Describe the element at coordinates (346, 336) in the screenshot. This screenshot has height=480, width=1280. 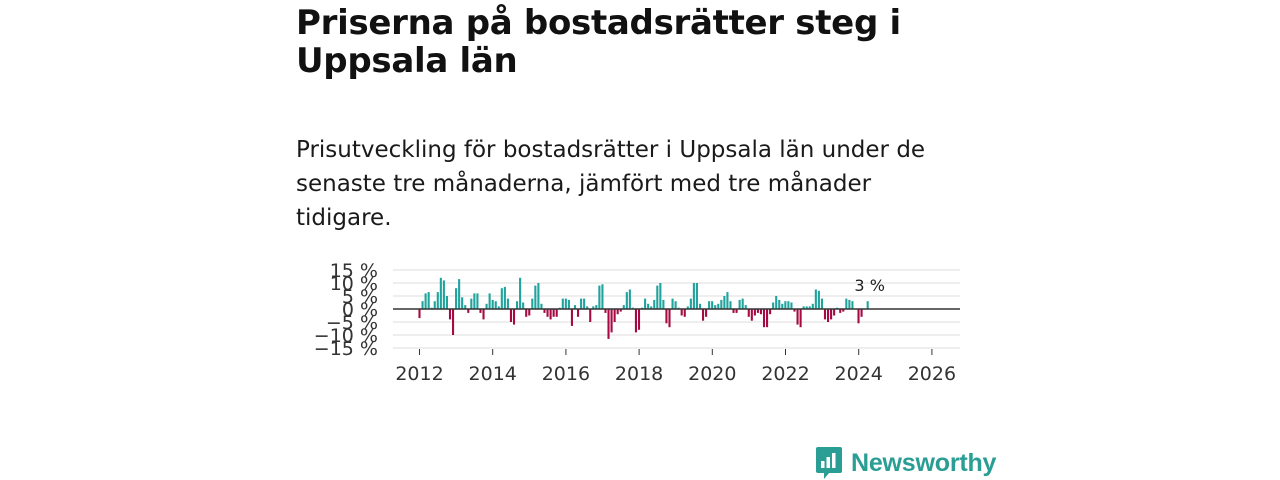
I see `y-tick-label: −10 %` at that location.